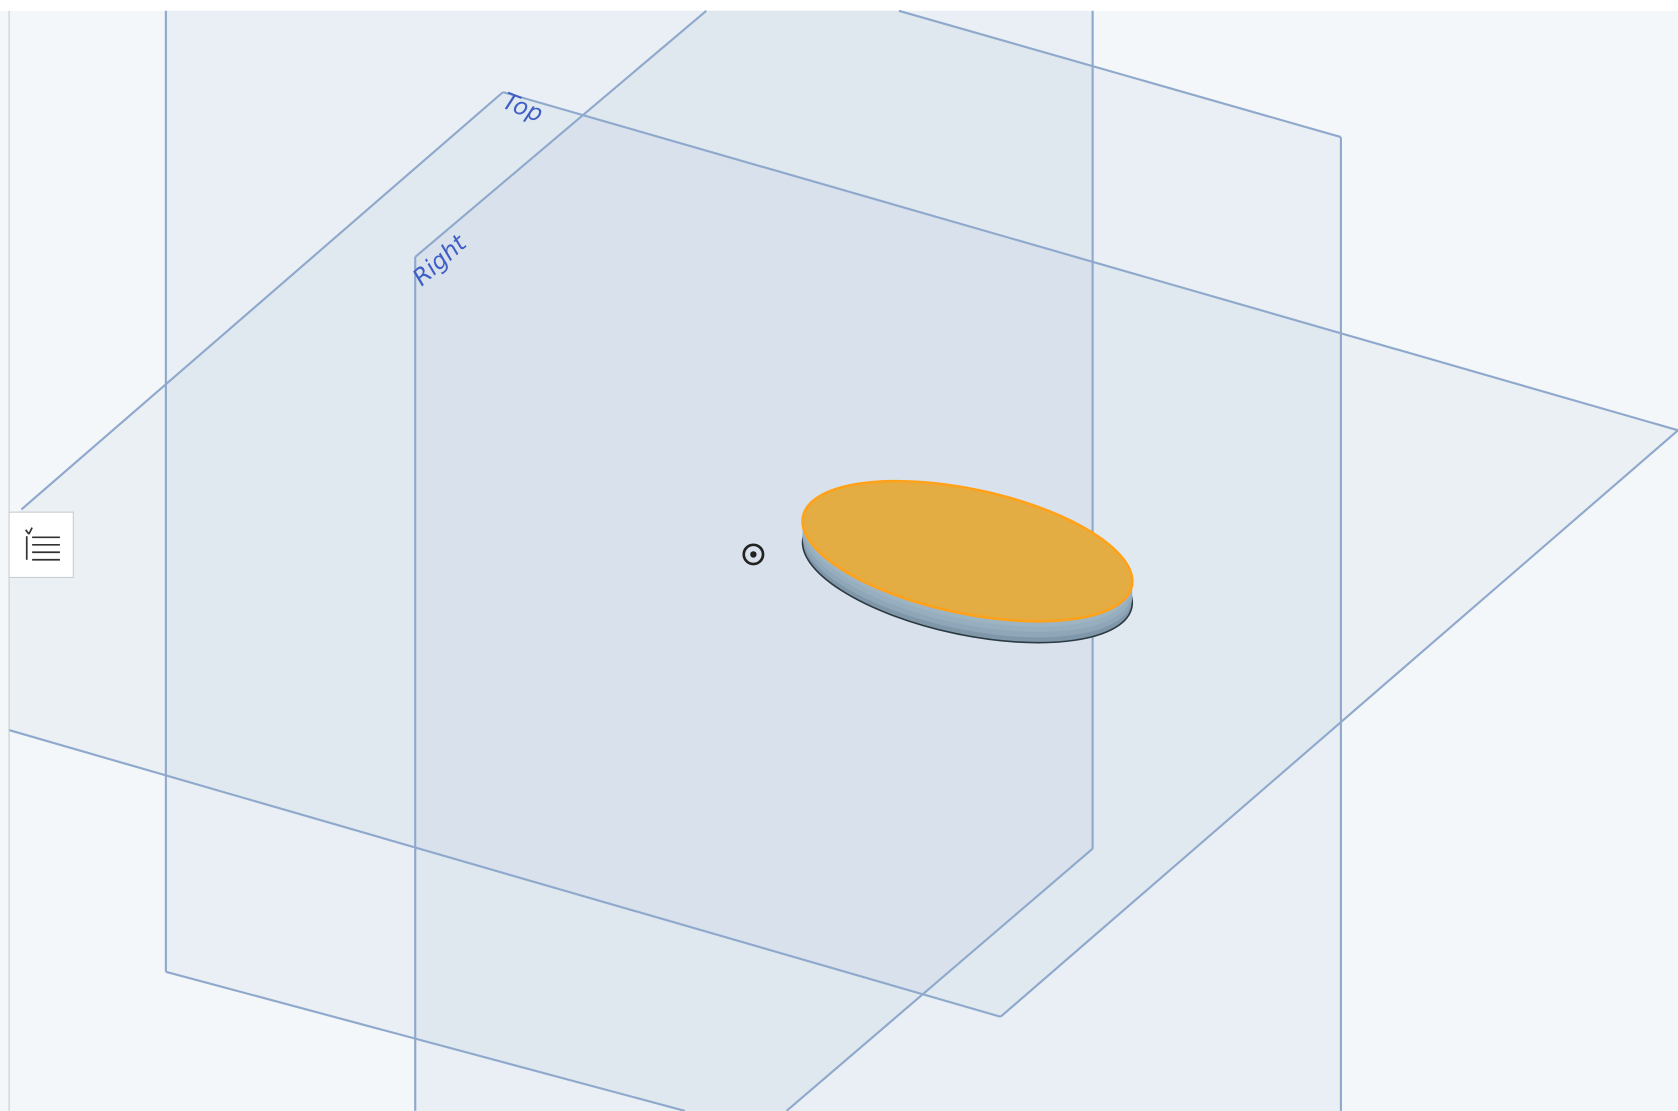 This screenshot has width=1678, height=1111. Describe the element at coordinates (41, 544) in the screenshot. I see `feature-list-toggle` at that location.